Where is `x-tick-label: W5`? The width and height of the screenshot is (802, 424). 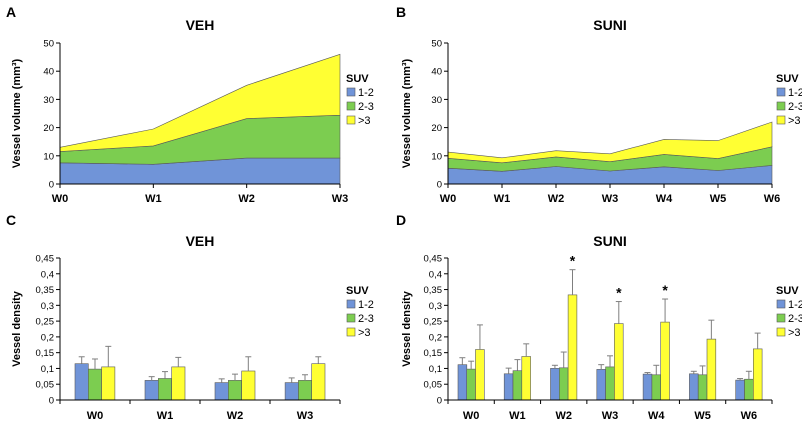
x-tick-label: W5 is located at coordinates (718, 199).